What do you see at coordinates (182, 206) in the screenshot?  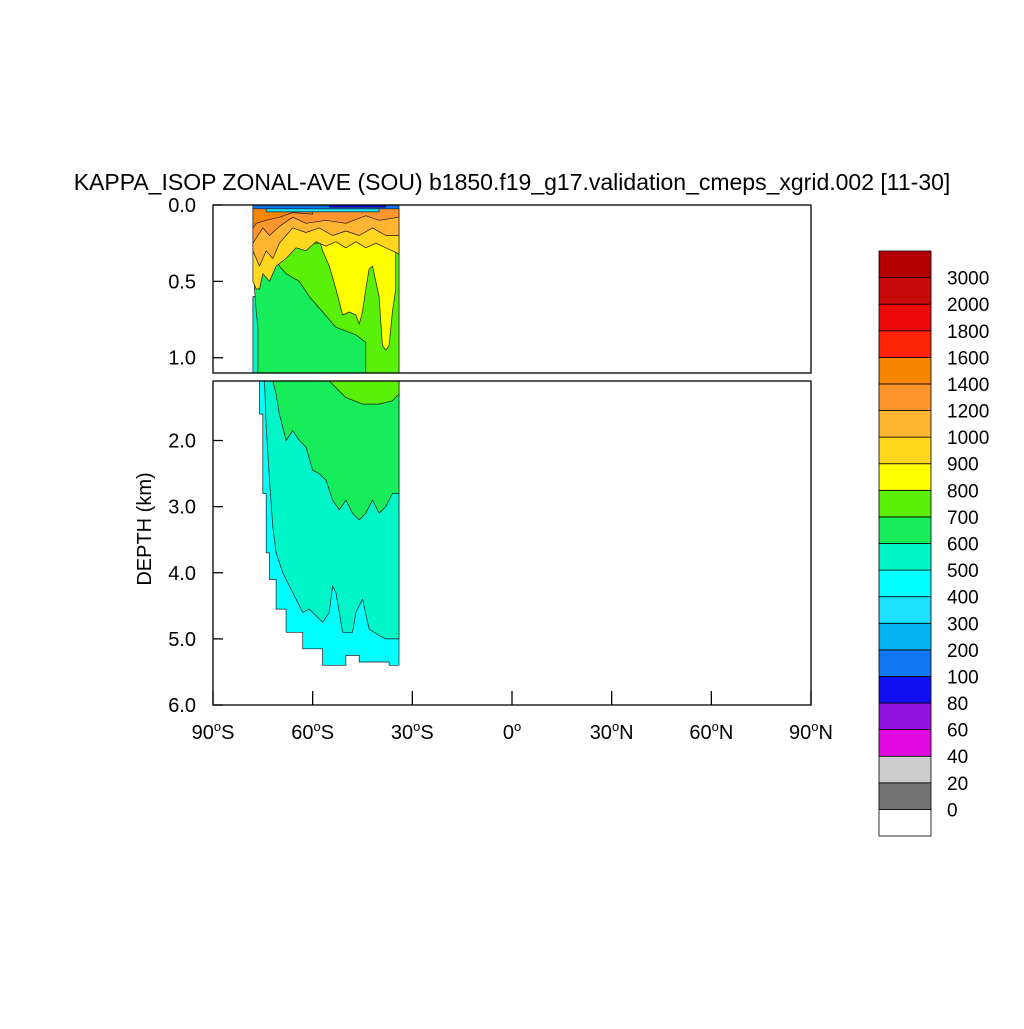 I see `y-tick-label: 0.0` at bounding box center [182, 206].